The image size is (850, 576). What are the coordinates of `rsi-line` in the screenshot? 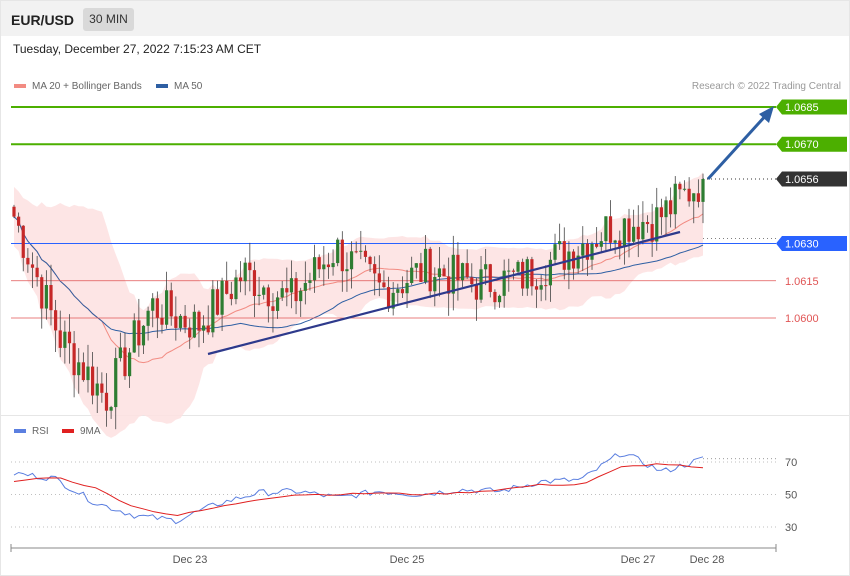 It's located at (358, 489).